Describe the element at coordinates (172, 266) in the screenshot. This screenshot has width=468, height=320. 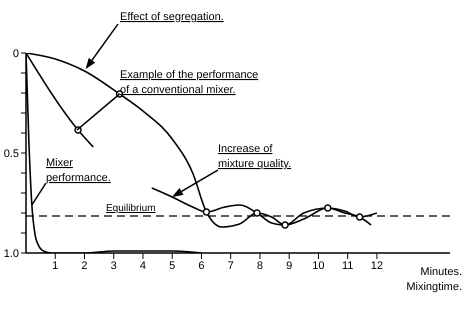
I see `x-tick-label: 5` at that location.